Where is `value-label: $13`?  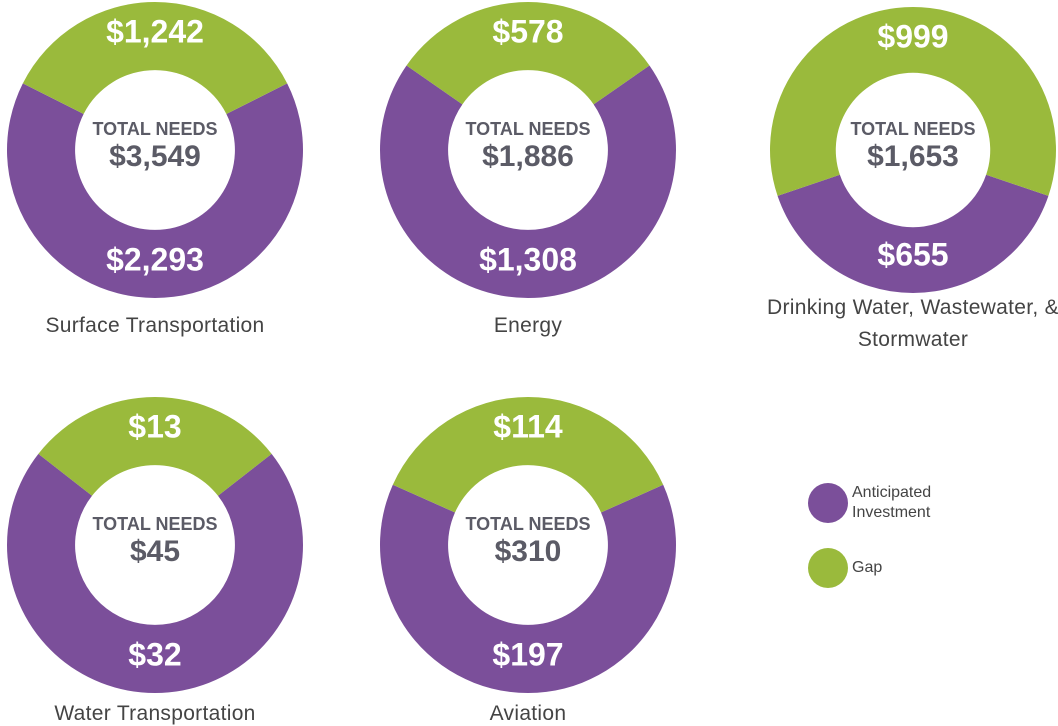
value-label: $13 is located at coordinates (154, 426).